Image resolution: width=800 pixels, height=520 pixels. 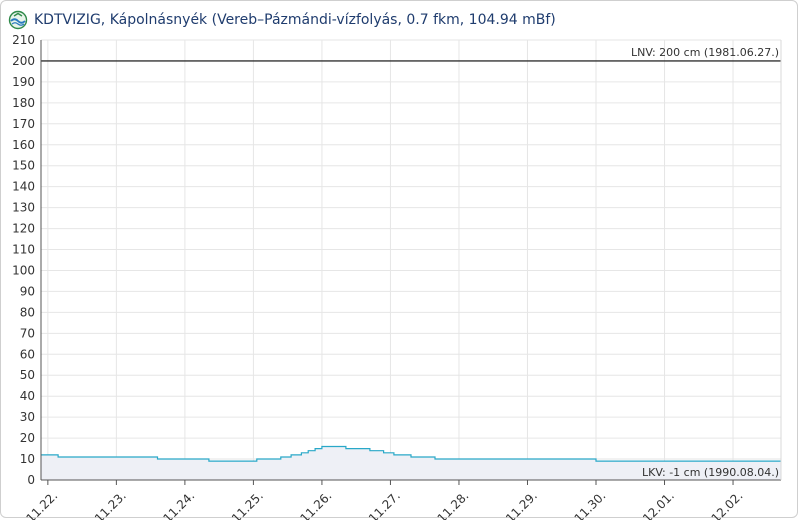 I want to click on y-tick-label: 20, so click(x=27, y=438).